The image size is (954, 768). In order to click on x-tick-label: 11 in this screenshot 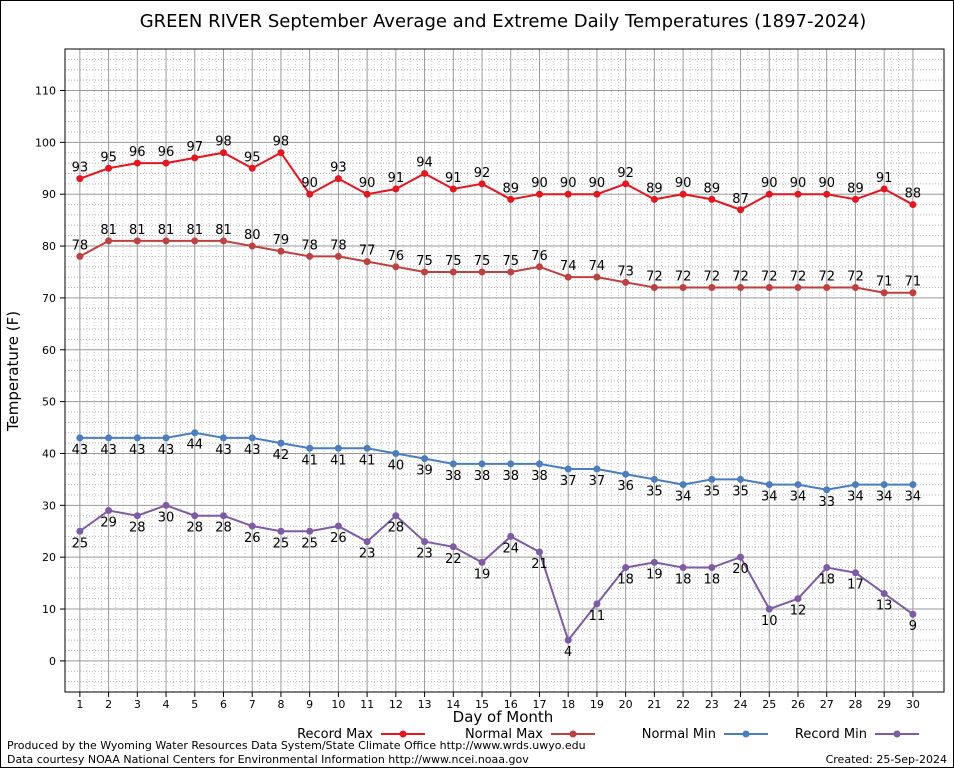, I will do `click(367, 704)`.